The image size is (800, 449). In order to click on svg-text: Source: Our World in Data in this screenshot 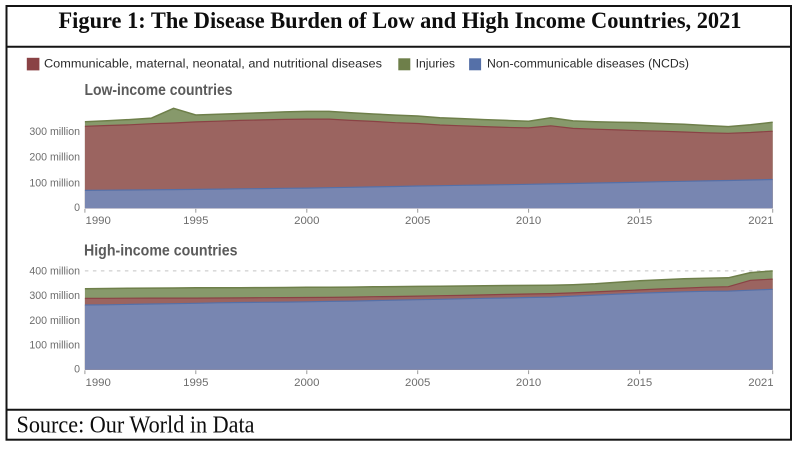, I will do `click(136, 425)`.